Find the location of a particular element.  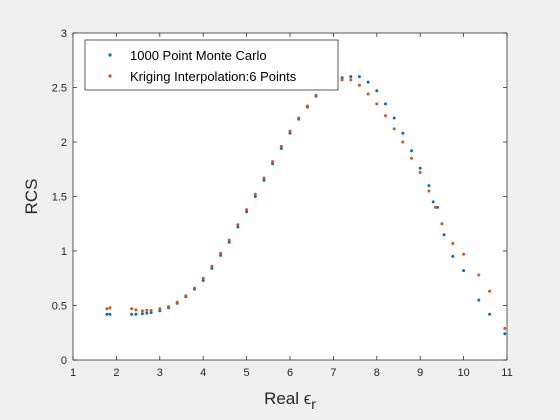

legend-label-monte-carlo: 1000 Point Monte Carlo is located at coordinates (198, 55).